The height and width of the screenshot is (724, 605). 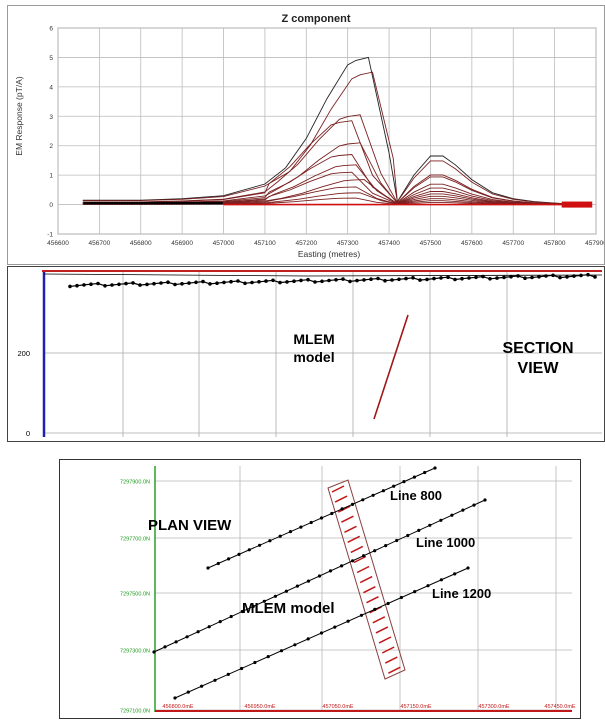 What do you see at coordinates (416, 707) in the screenshot?
I see `easting-tick-label: 457150.0mE` at bounding box center [416, 707].